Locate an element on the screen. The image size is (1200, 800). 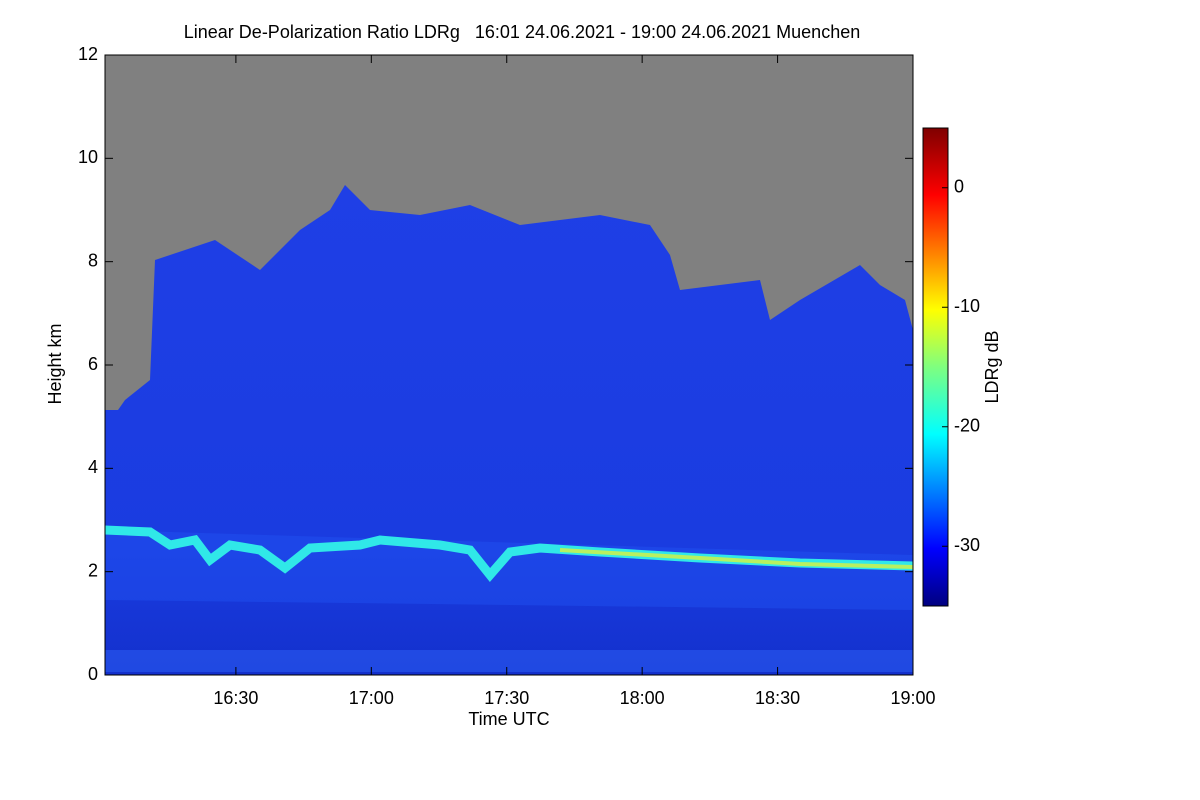
colorbar is located at coordinates (935, 367).